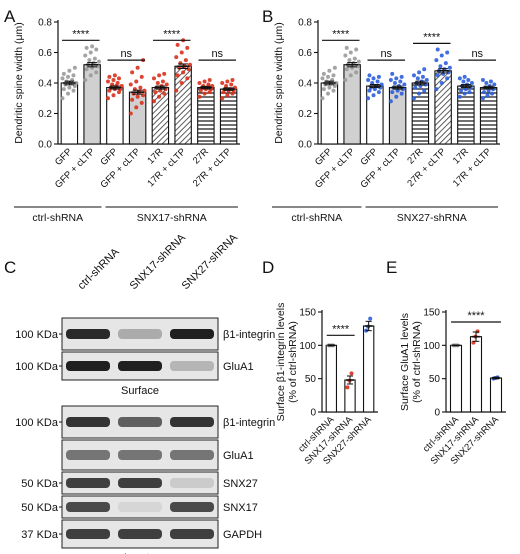  I want to click on y-tick-label: 150, so click(307, 313).